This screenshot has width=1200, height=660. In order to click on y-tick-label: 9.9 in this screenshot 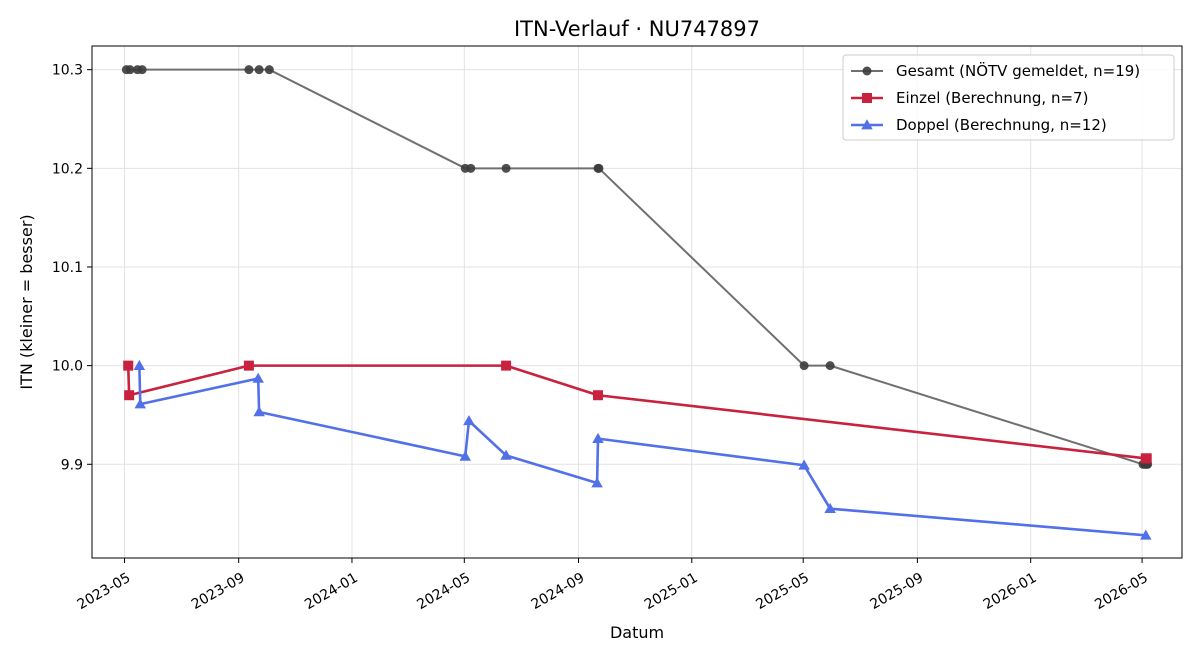, I will do `click(72, 465)`.